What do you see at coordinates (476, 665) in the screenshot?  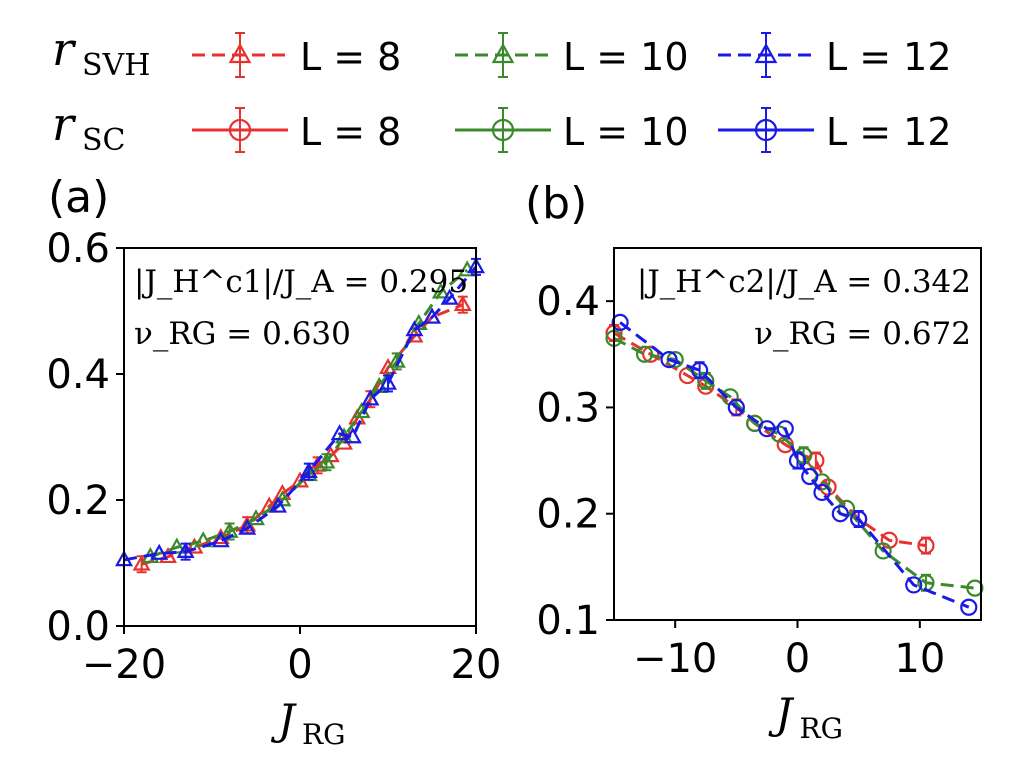 I see `x-tick-label: 20` at bounding box center [476, 665].